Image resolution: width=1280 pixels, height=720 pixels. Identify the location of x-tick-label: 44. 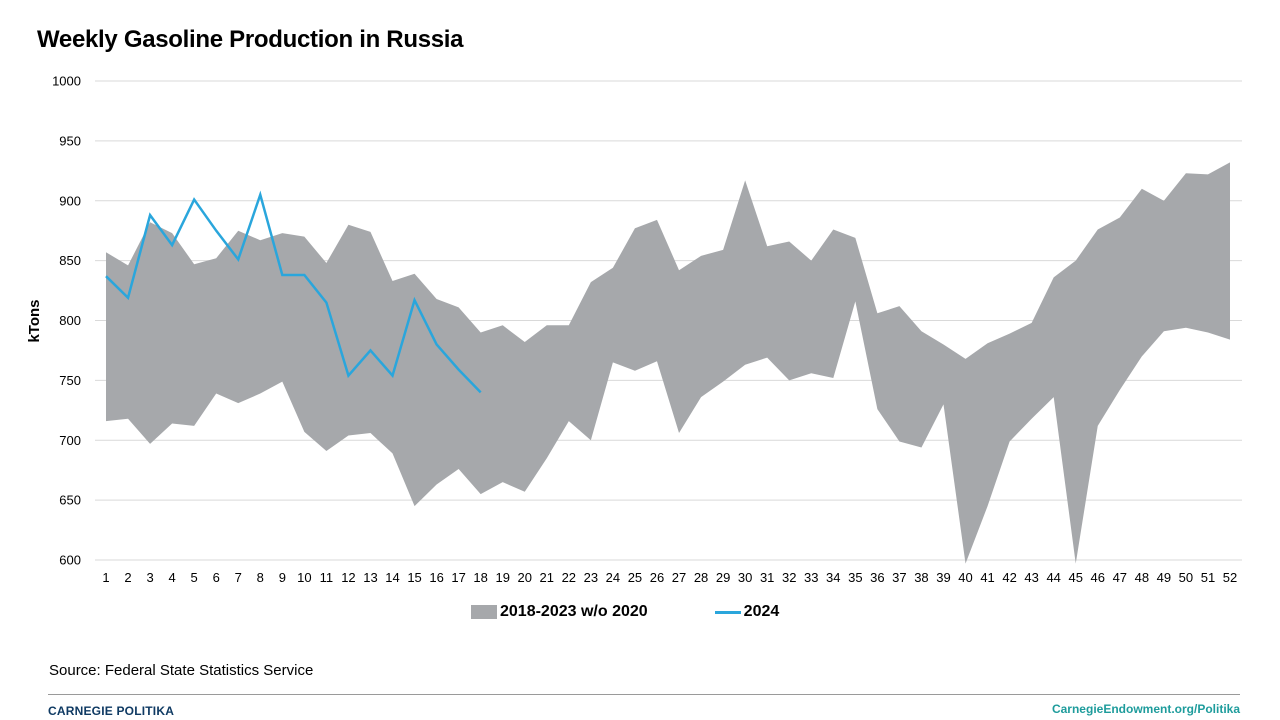
(1053, 577).